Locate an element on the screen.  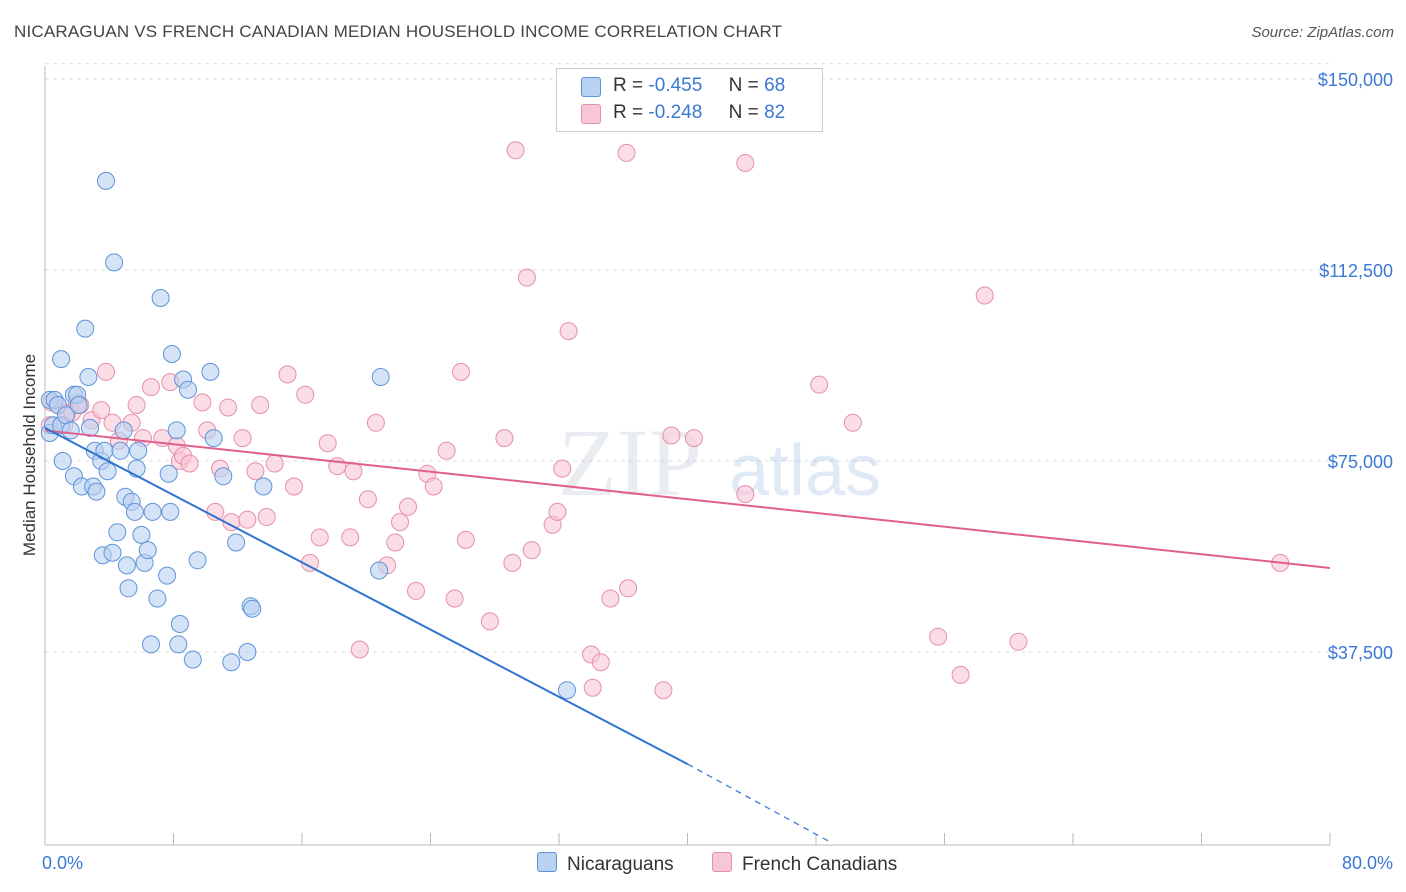
french-canadians-trendline is located at coordinates (687, 499).